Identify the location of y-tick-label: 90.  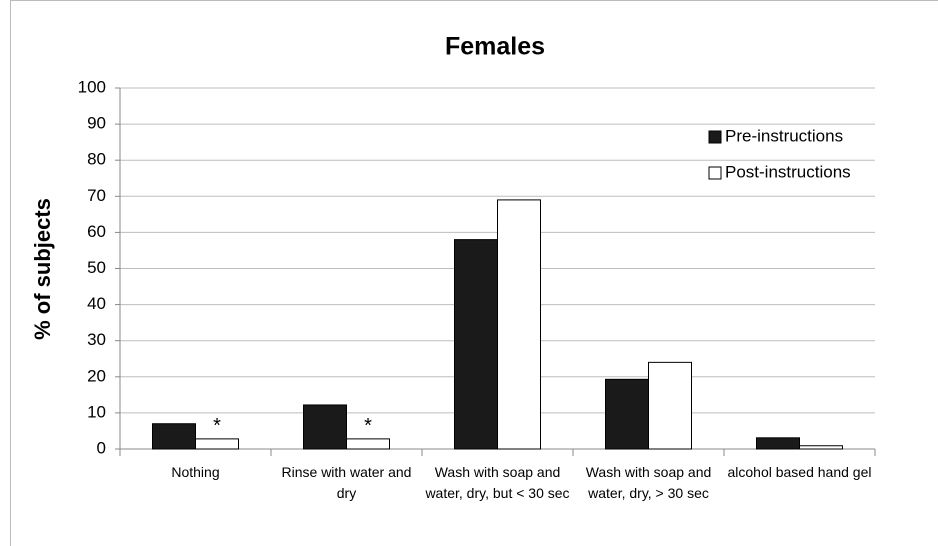
(96, 123).